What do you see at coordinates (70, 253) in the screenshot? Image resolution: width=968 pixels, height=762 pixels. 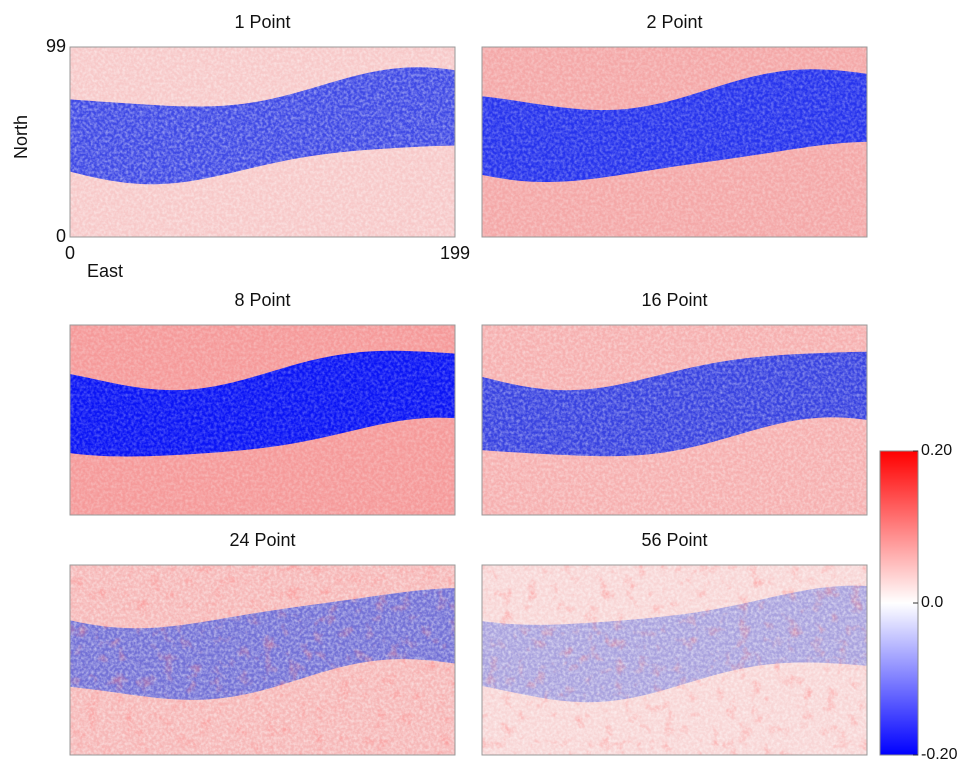 I see `x-tick-label: 0` at bounding box center [70, 253].